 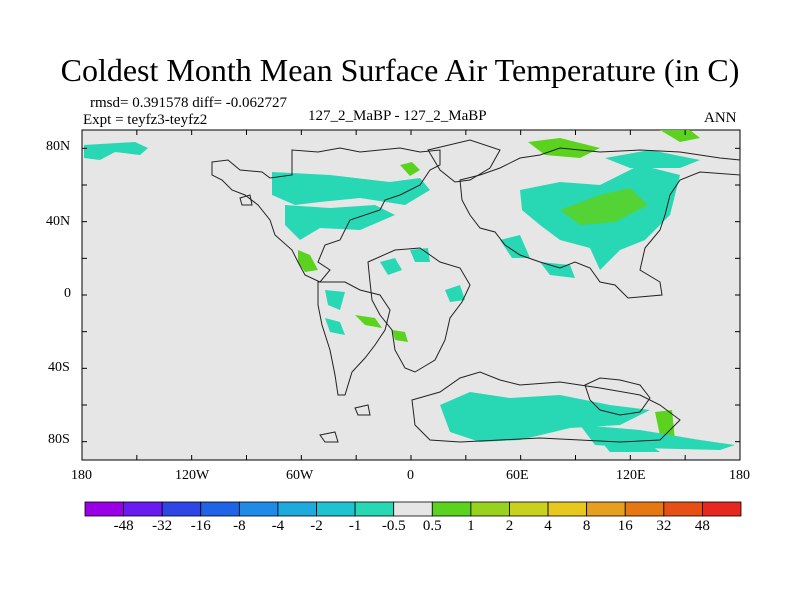 What do you see at coordinates (419, 310) in the screenshot?
I see `coast-africa` at bounding box center [419, 310].